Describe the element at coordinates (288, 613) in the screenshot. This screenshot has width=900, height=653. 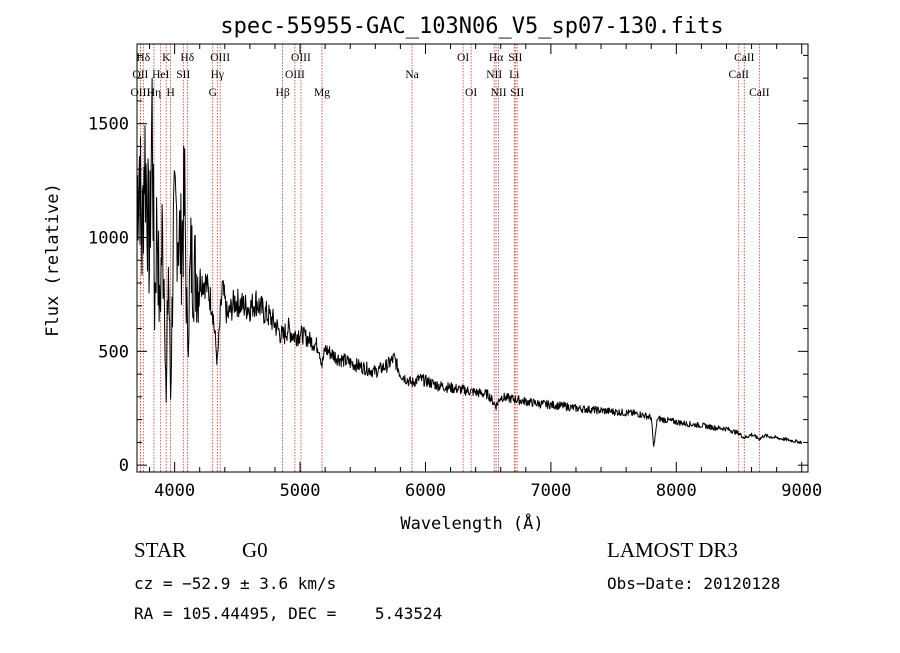
I see `coords-text: RA = 105.44495, DEC = 5.43524` at that location.